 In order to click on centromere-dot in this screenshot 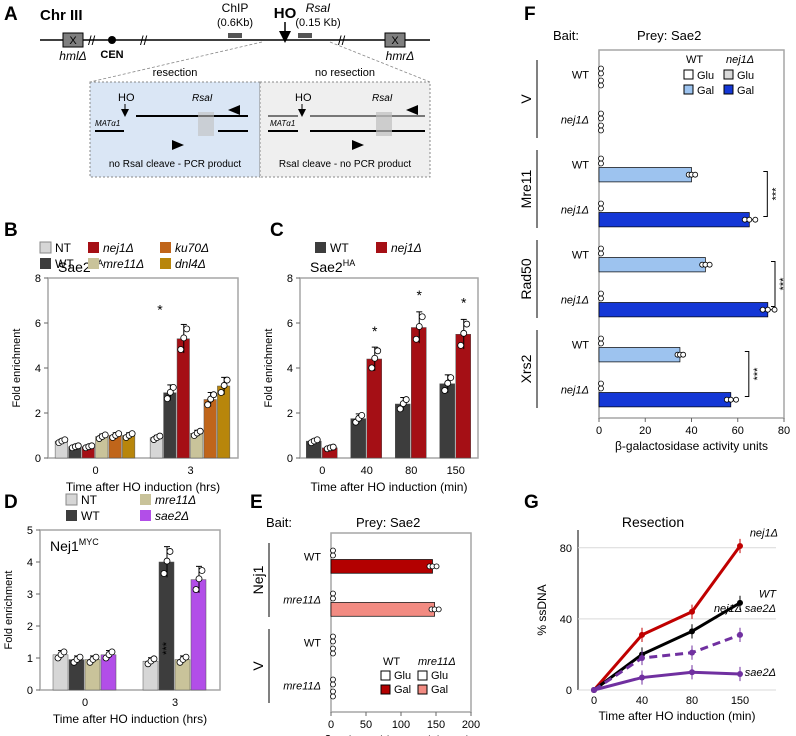, I will do `click(112, 40)`.